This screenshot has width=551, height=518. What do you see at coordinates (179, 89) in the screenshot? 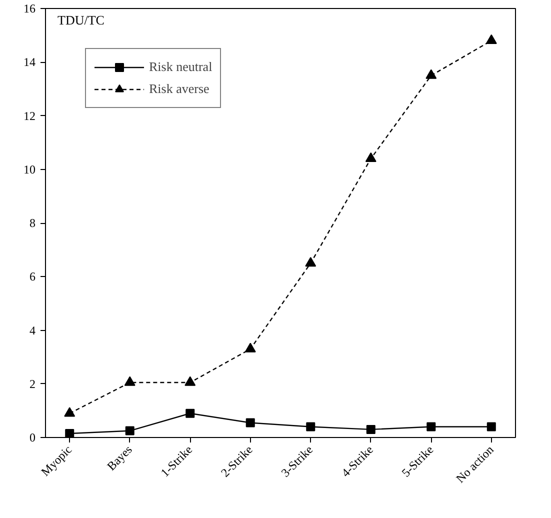
I see `legend-label: Risk averse` at bounding box center [179, 89].